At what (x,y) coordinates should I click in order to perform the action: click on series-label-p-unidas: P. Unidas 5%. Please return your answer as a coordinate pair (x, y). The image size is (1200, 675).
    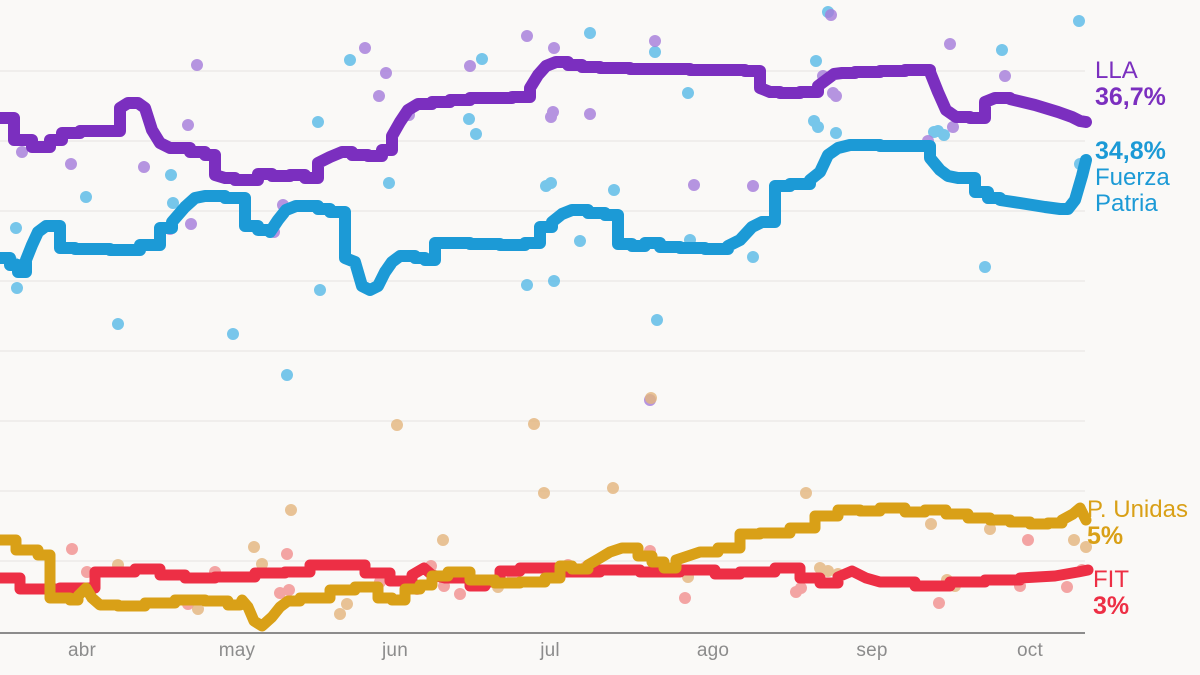
    Looking at the image, I should click on (1137, 523).